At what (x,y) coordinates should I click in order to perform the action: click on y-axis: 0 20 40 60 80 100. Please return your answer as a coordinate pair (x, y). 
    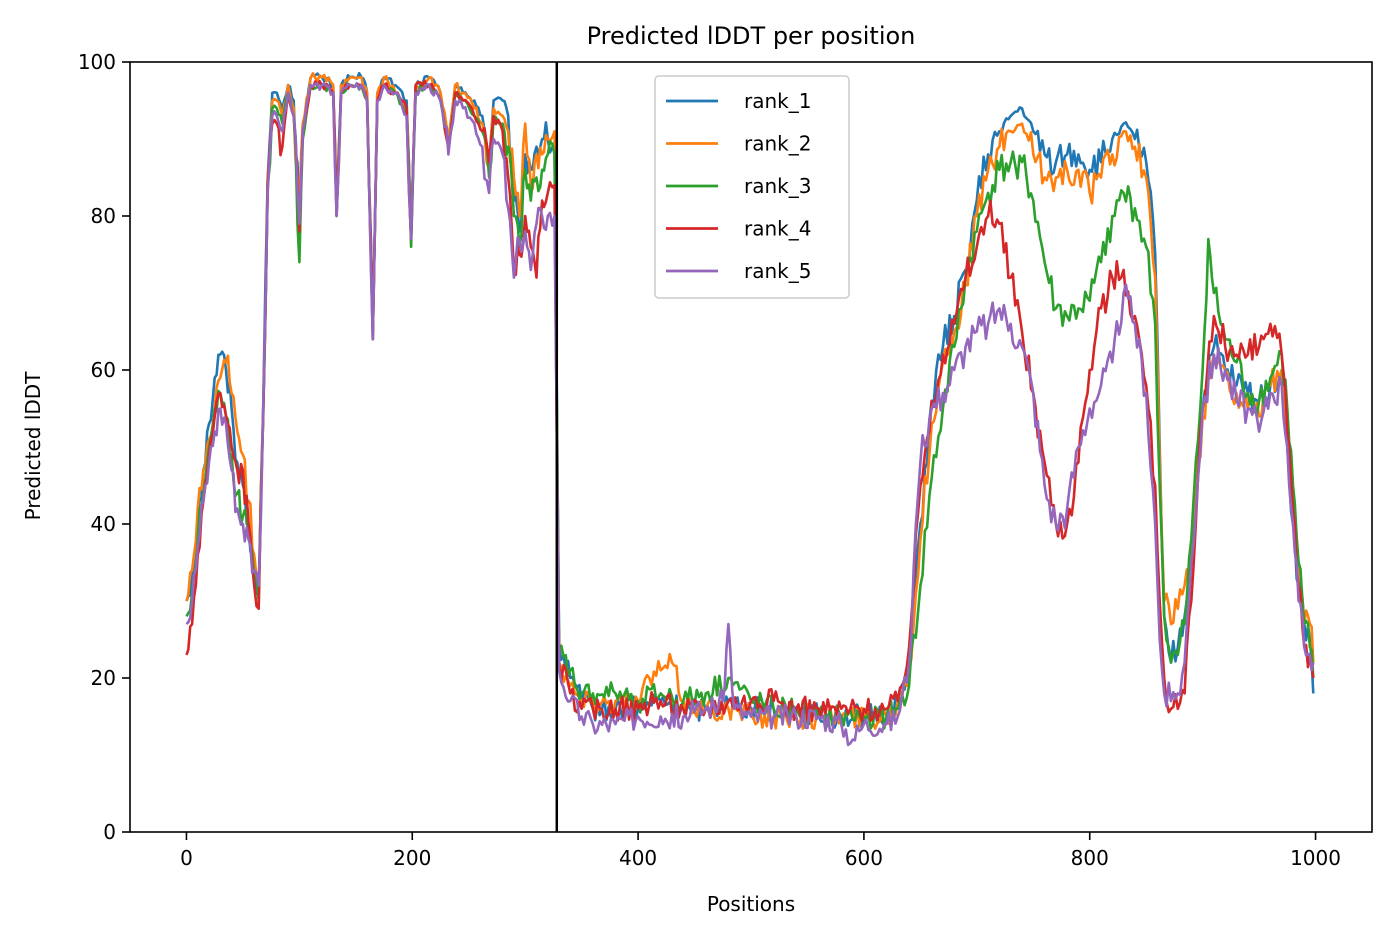
    Looking at the image, I should click on (104, 447).